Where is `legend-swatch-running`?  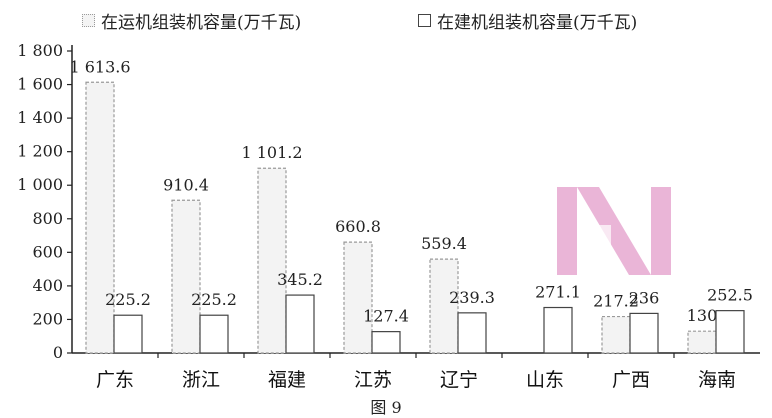 legend-swatch-running is located at coordinates (88, 20).